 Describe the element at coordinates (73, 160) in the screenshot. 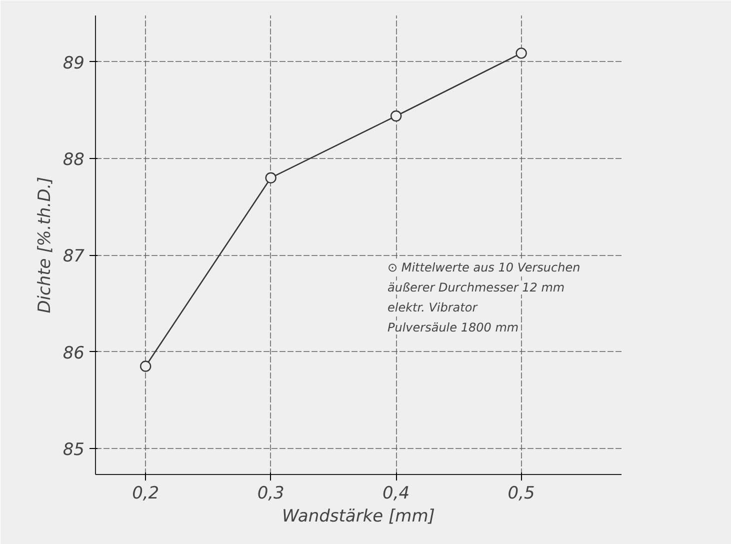

I see `y-tick-label: 88` at that location.